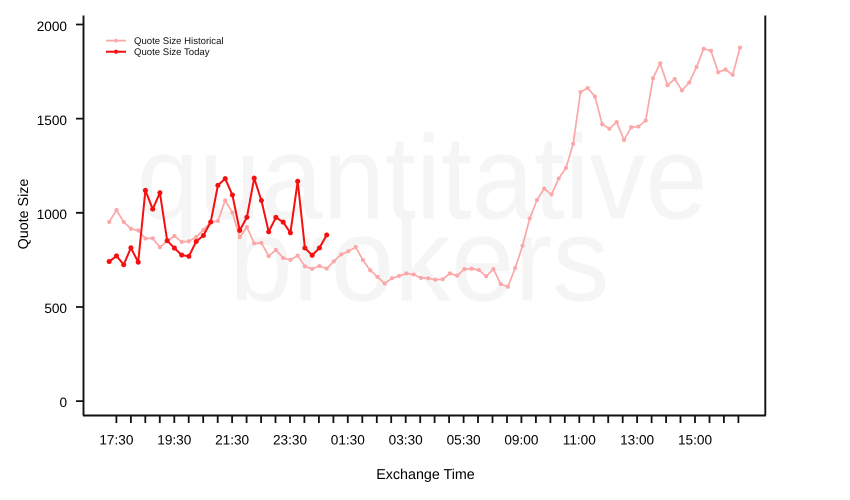  Describe the element at coordinates (579, 440) in the screenshot. I see `svg-text: 11:00` at that location.